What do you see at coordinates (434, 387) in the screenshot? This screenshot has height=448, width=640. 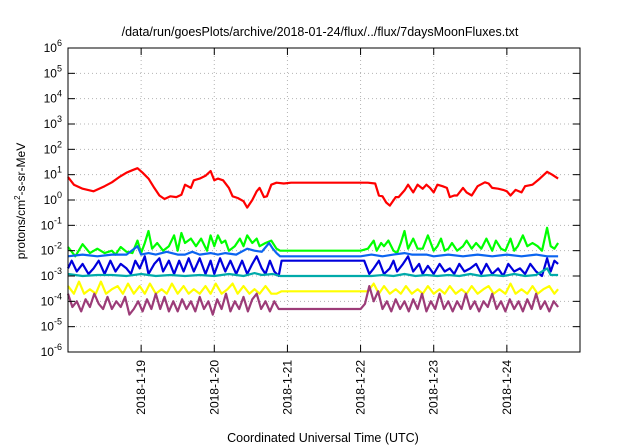 I see `x-tick-label: 2018-1-23` at bounding box center [434, 387].